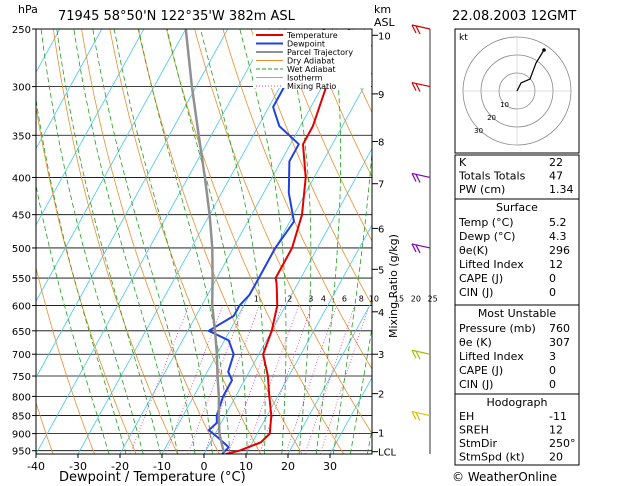  I want to click on mixing-ratio-label: 20, so click(416, 299).